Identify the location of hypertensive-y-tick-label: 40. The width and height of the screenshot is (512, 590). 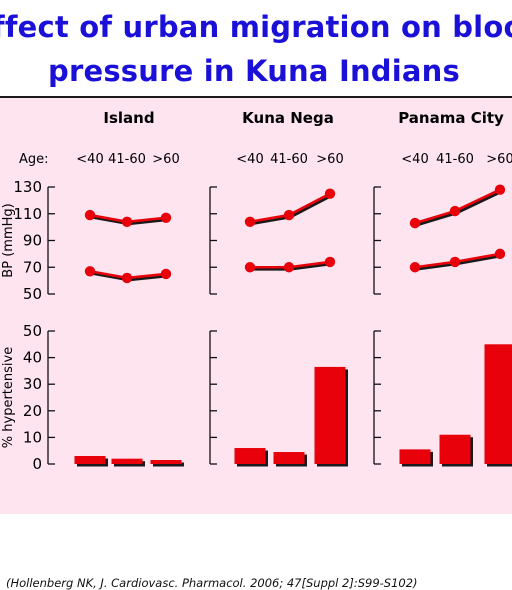
(32, 358).